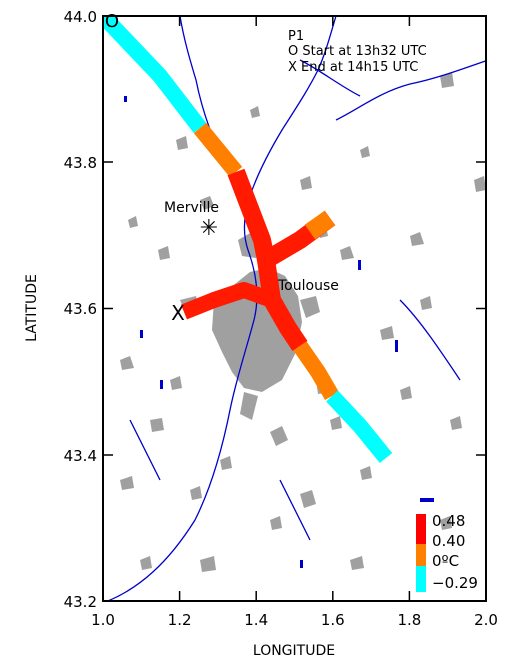 Image resolution: width=508 pixels, height=663 pixels. I want to click on track-warm-nw, so click(218, 150).